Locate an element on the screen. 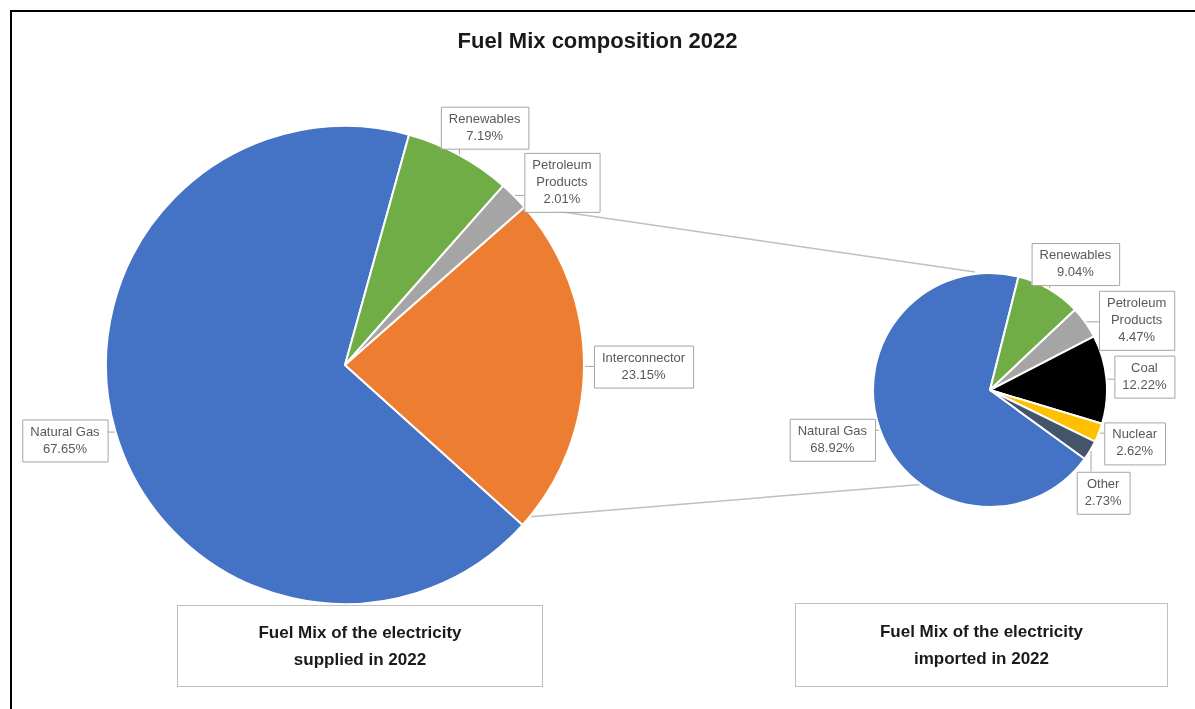  slice-label: Other is located at coordinates (1103, 483).